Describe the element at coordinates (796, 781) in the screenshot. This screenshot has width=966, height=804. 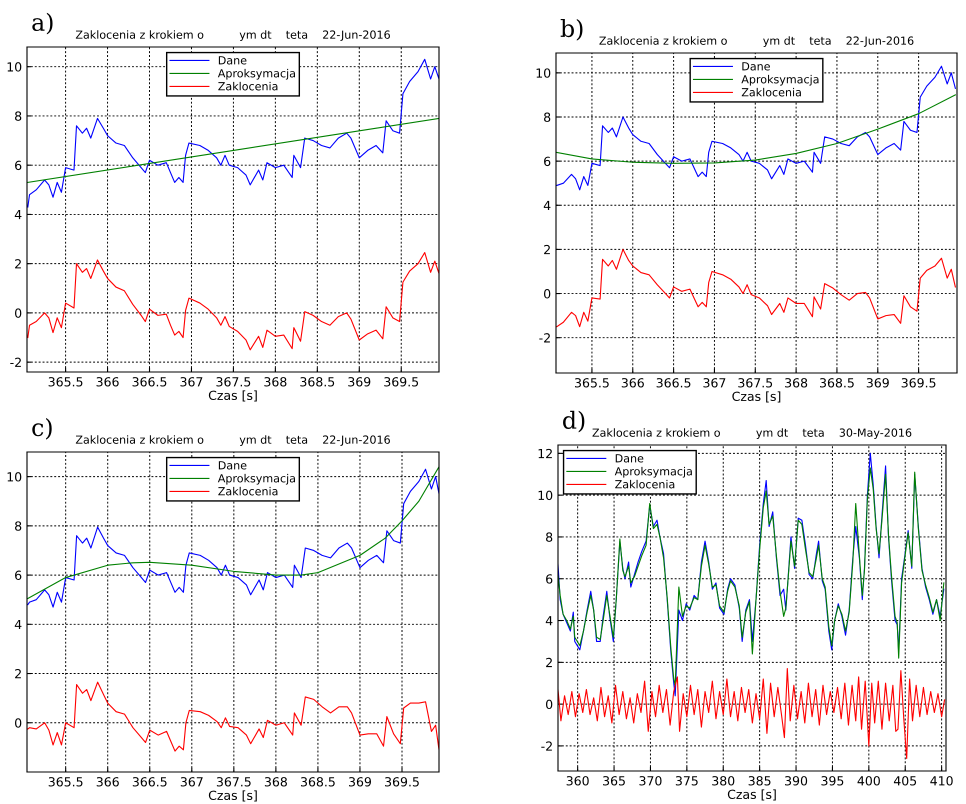
I see `x-tick-label: 390` at that location.